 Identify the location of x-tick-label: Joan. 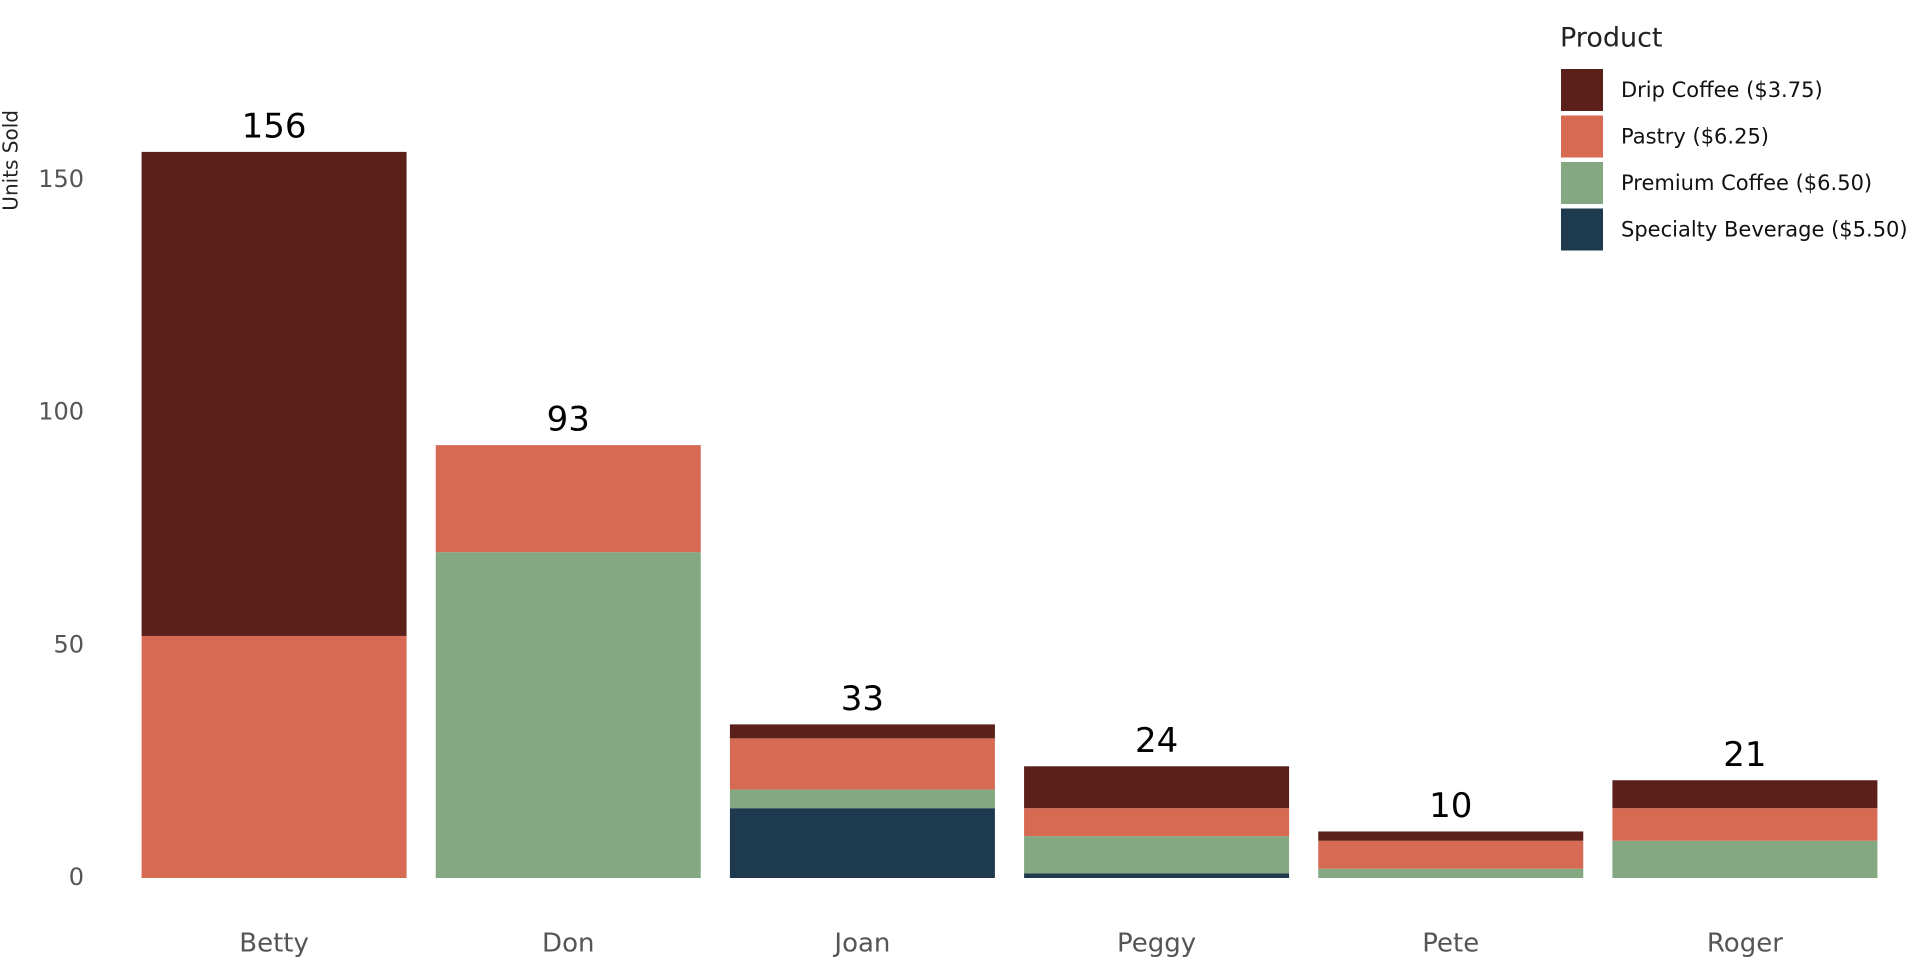
(861, 944).